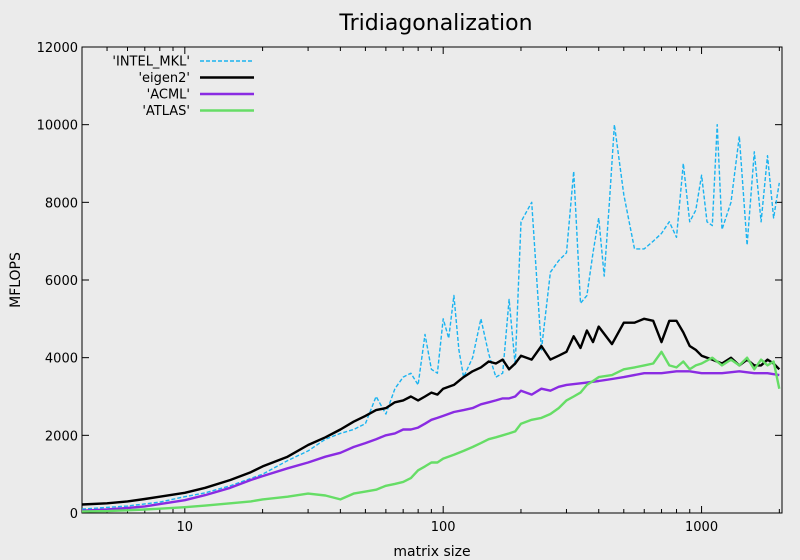  Describe the element at coordinates (61, 359) in the screenshot. I see `y-tick-label: 4000` at that location.